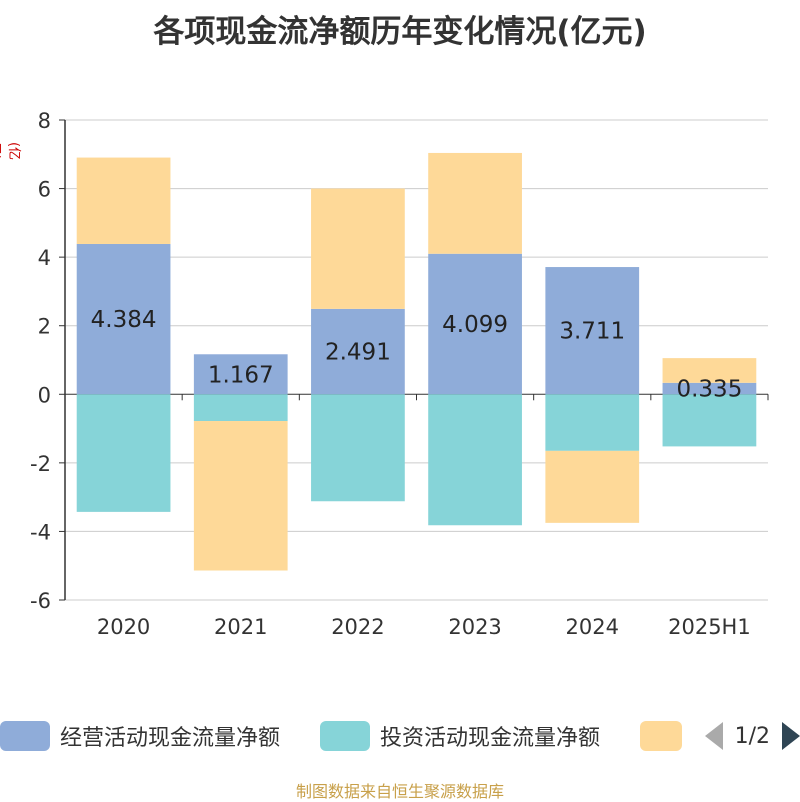 This screenshot has height=802, width=800. I want to click on legend-prev-page-icon, so click(713, 736).